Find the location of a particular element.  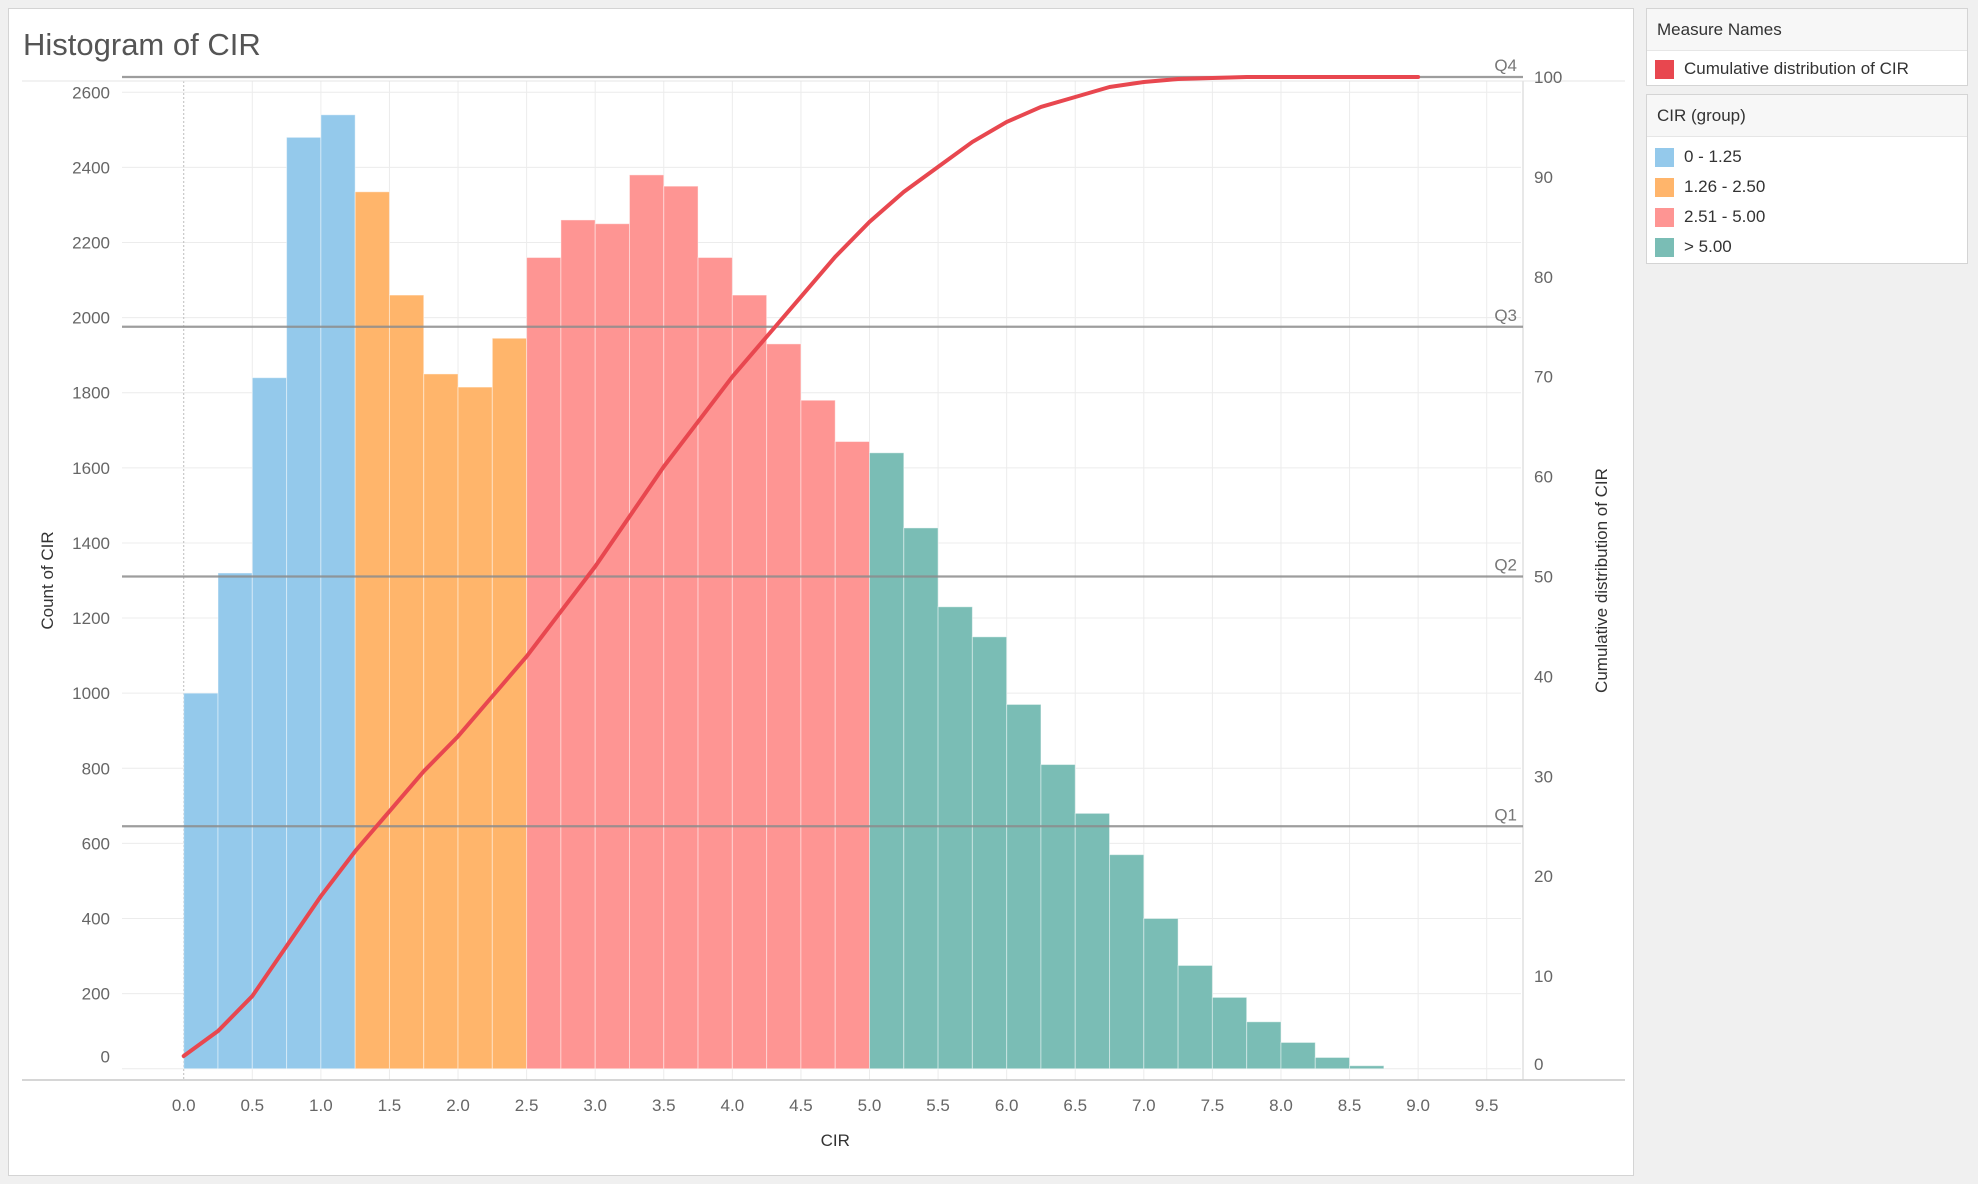

legend-item-cumulative: Cumulative distribution of CIR is located at coordinates (1782, 69).